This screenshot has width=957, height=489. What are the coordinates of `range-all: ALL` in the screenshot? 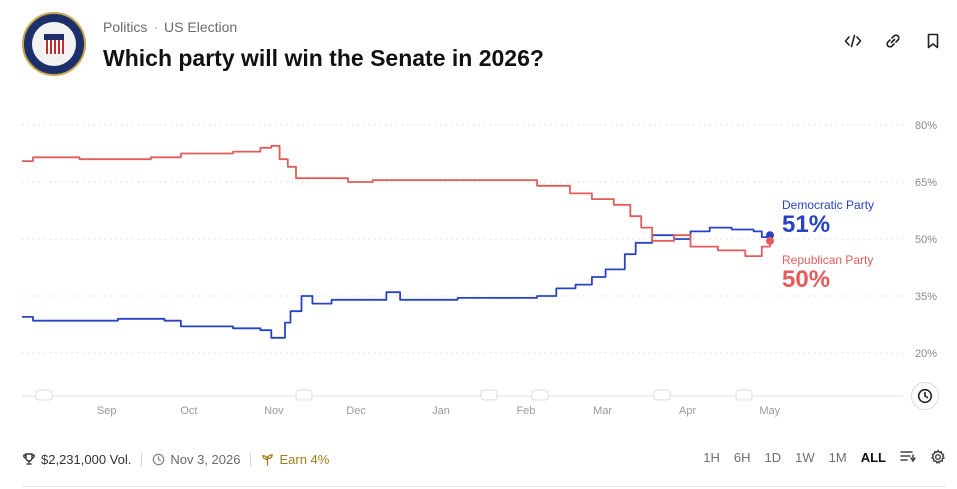 It's located at (873, 457).